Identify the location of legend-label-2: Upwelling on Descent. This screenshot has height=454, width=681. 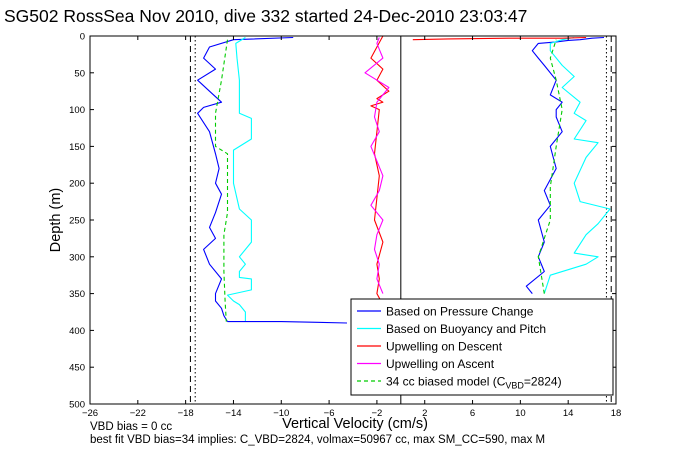
(444, 347).